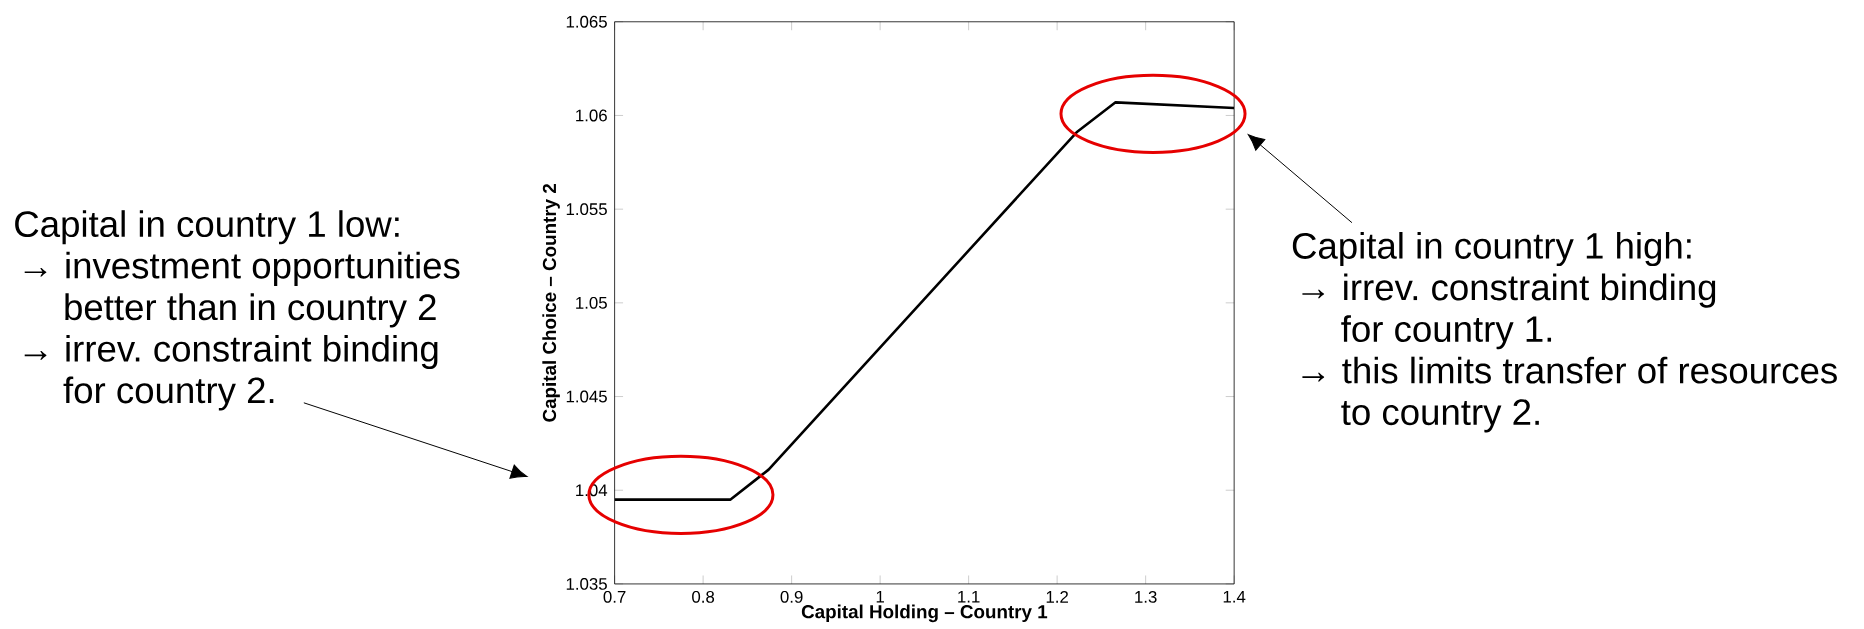 This screenshot has height=629, width=1864. I want to click on y-tick-label: 1.055, so click(586, 209).